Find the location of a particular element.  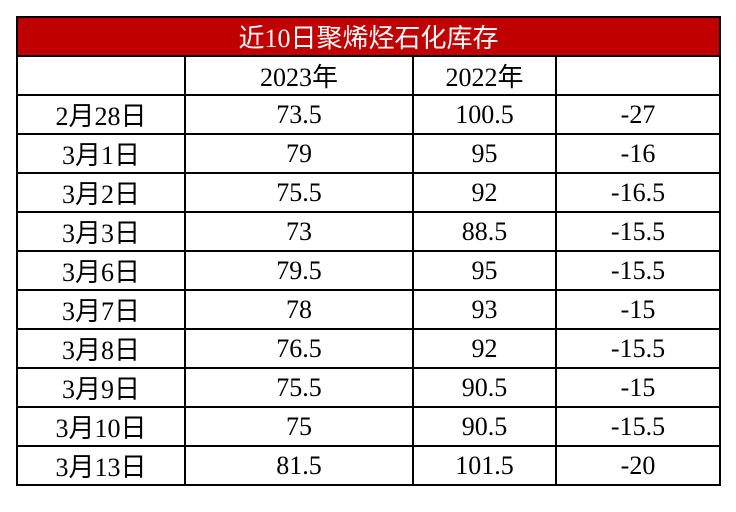

date-cell: 3月7日 is located at coordinates (101, 309).